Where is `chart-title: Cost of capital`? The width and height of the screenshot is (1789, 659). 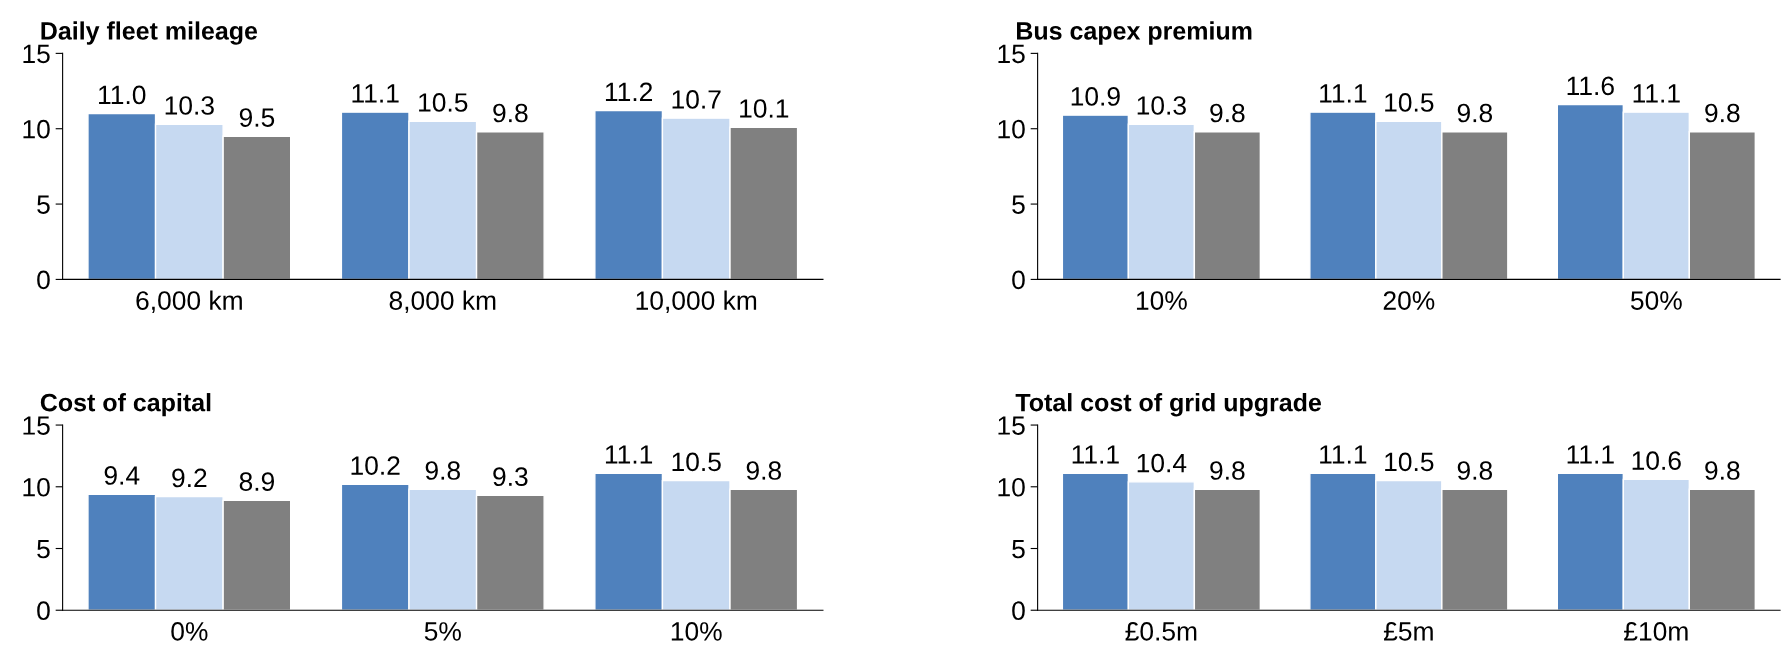
chart-title: Cost of capital is located at coordinates (125, 405).